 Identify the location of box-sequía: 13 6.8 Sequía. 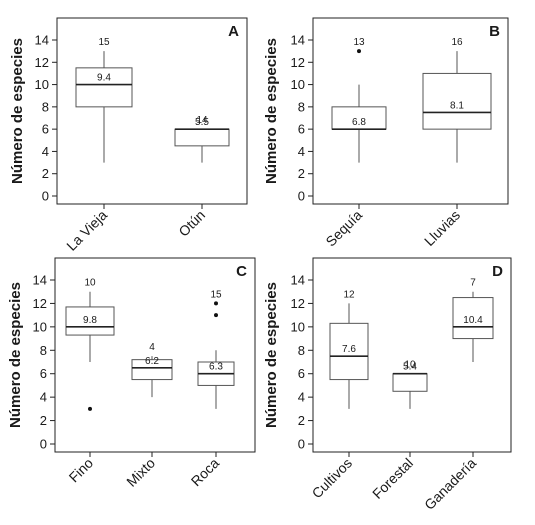
(354, 143).